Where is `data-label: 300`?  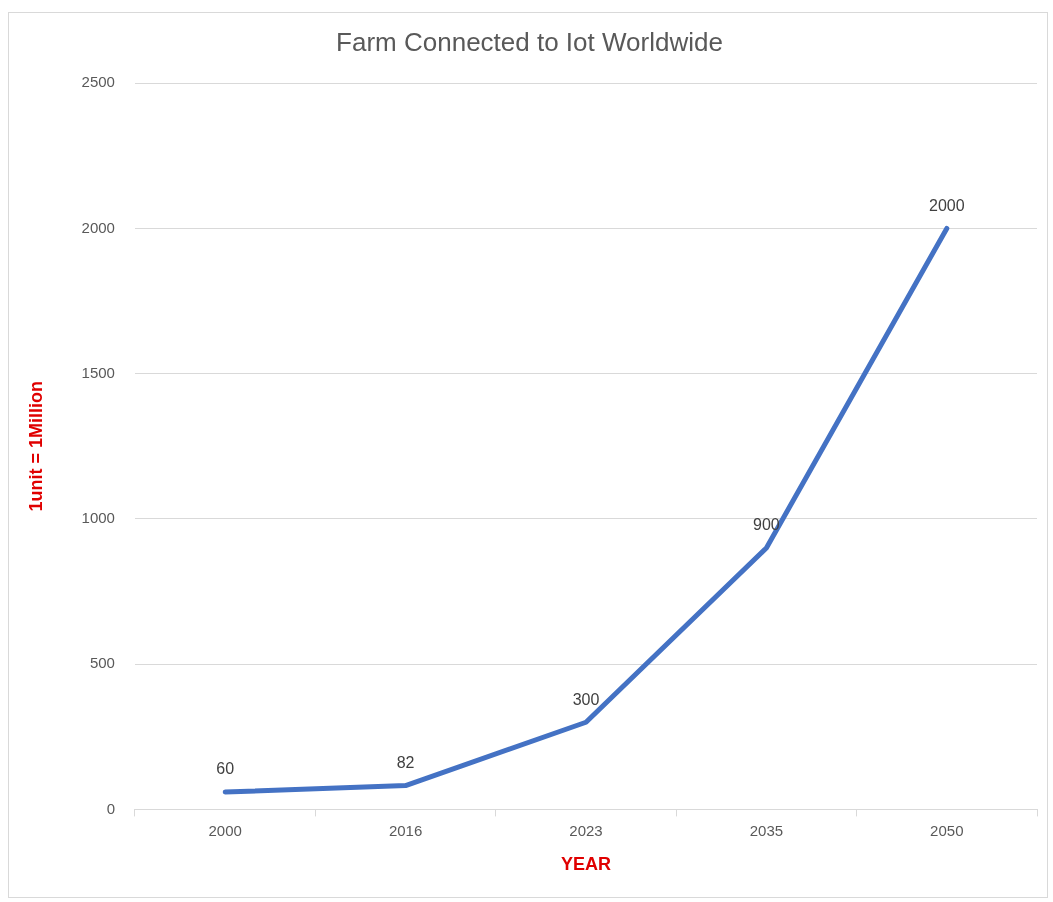 data-label: 300 is located at coordinates (586, 699).